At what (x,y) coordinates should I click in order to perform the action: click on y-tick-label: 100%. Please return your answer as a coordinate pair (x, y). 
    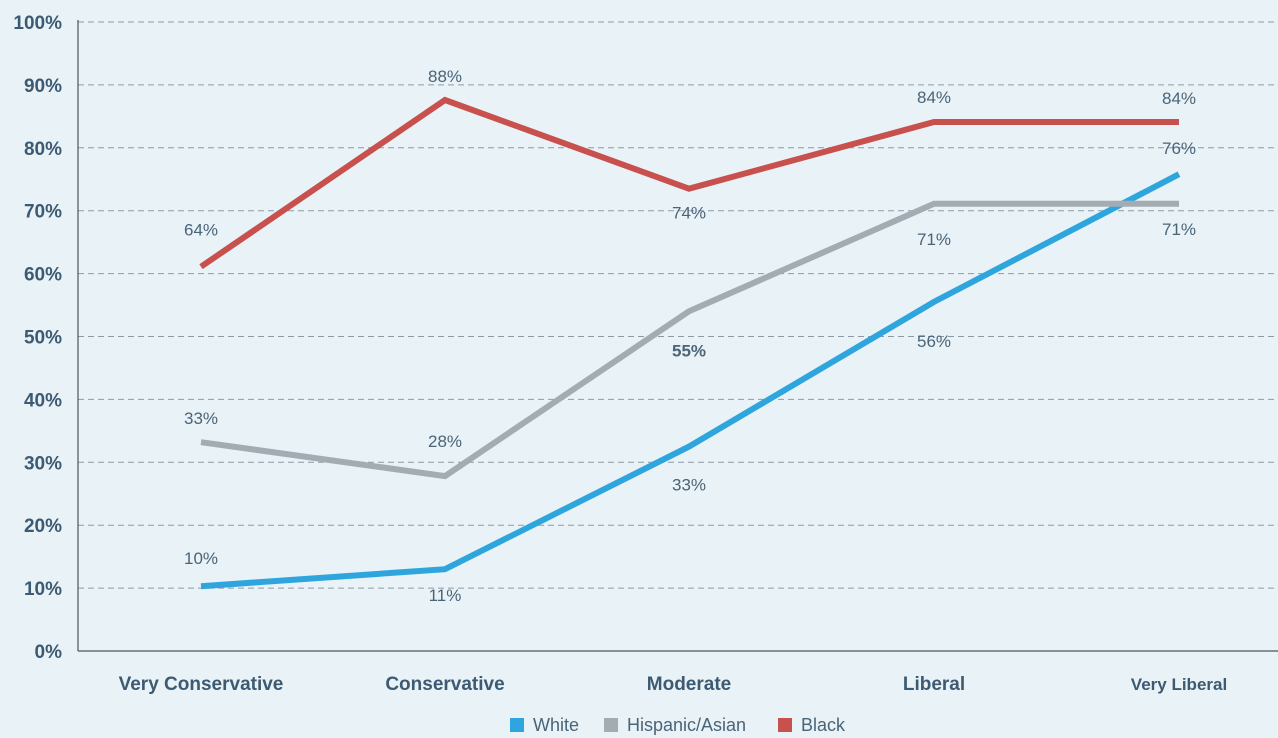
    Looking at the image, I should click on (37, 23).